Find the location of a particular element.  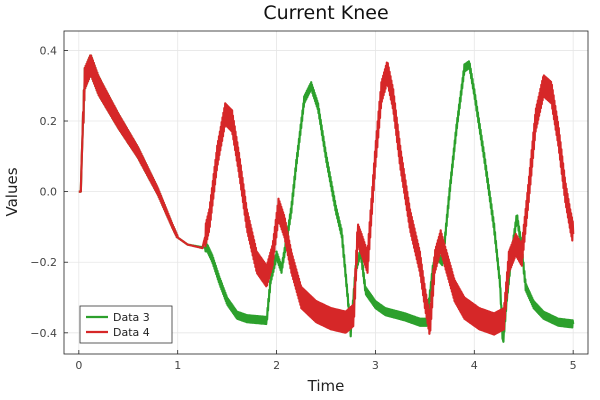

legend-label-data-4: Data 4 is located at coordinates (131, 332).